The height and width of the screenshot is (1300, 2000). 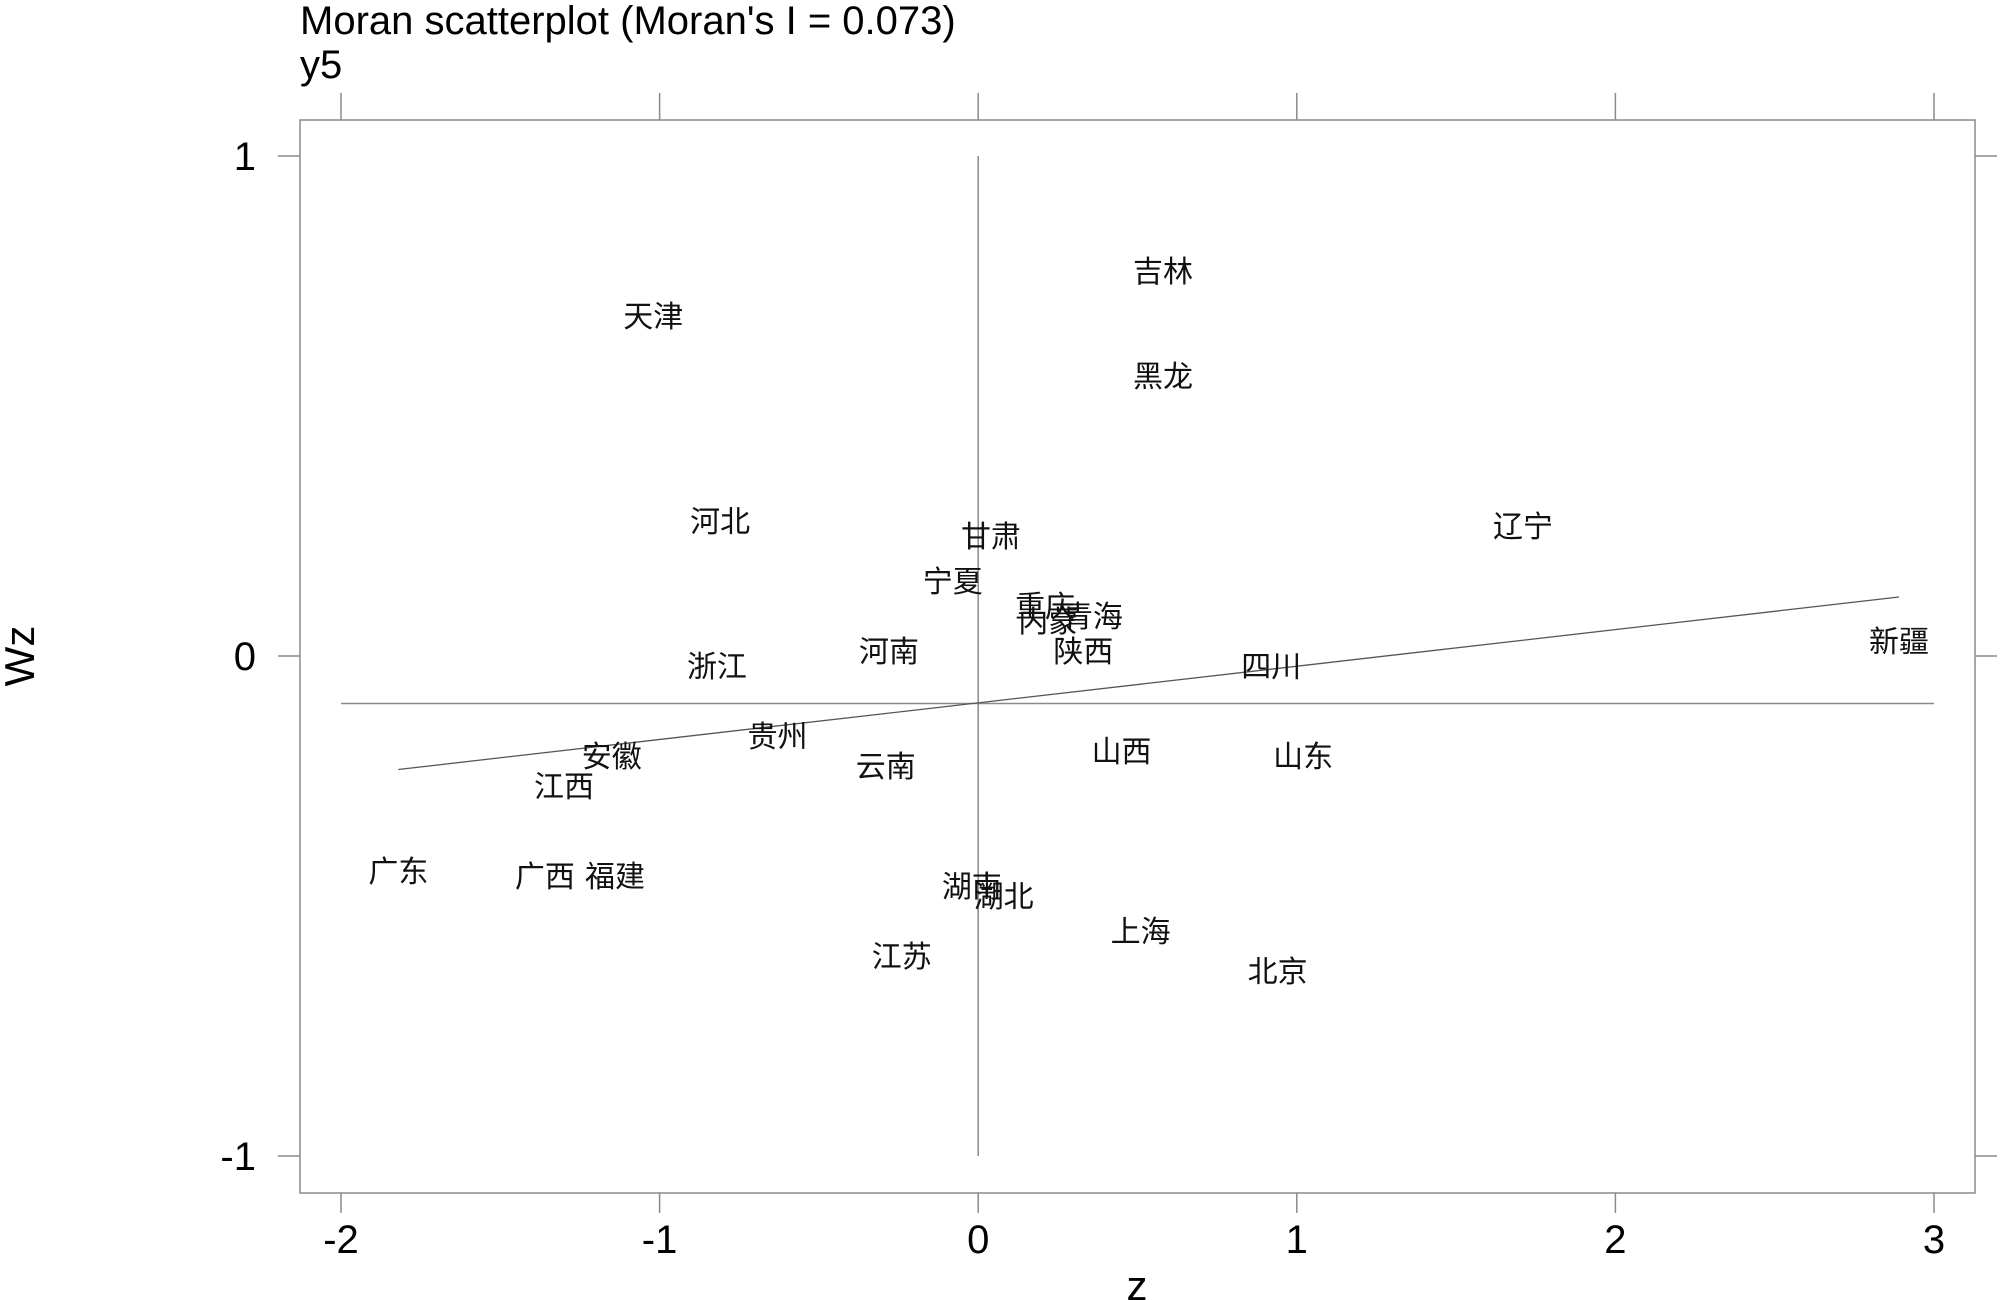 I want to click on point-label: 河北, so click(x=720, y=522).